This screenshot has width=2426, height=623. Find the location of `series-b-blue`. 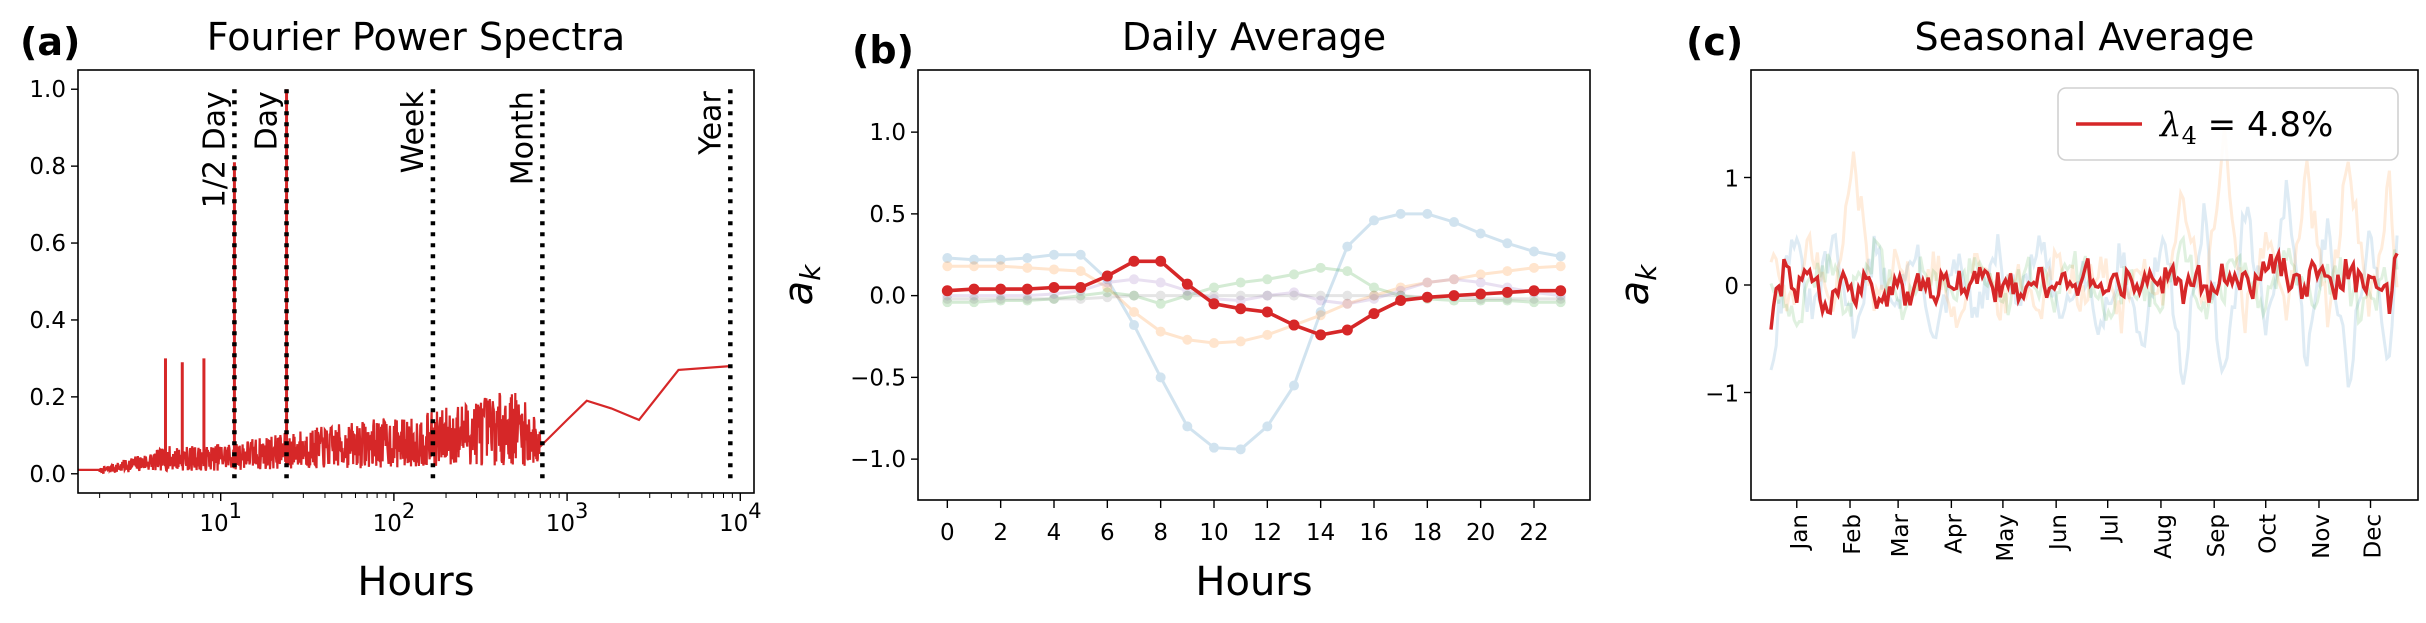

series-b-blue is located at coordinates (1254, 331).